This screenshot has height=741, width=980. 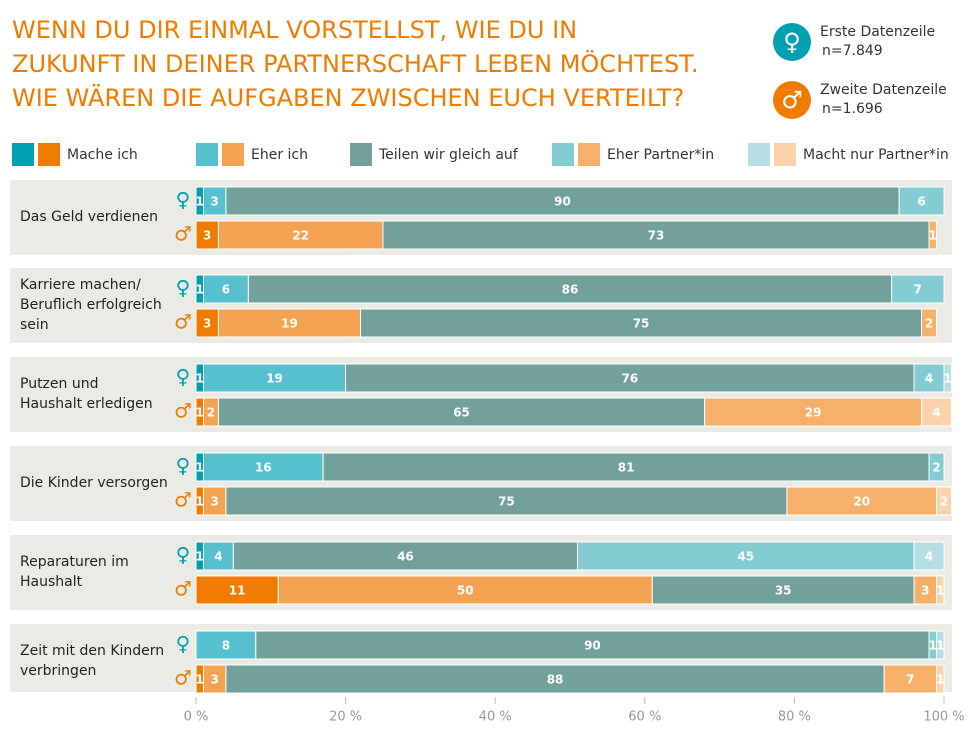 I want to click on row-legend-symbol: ♀, so click(x=792, y=42).